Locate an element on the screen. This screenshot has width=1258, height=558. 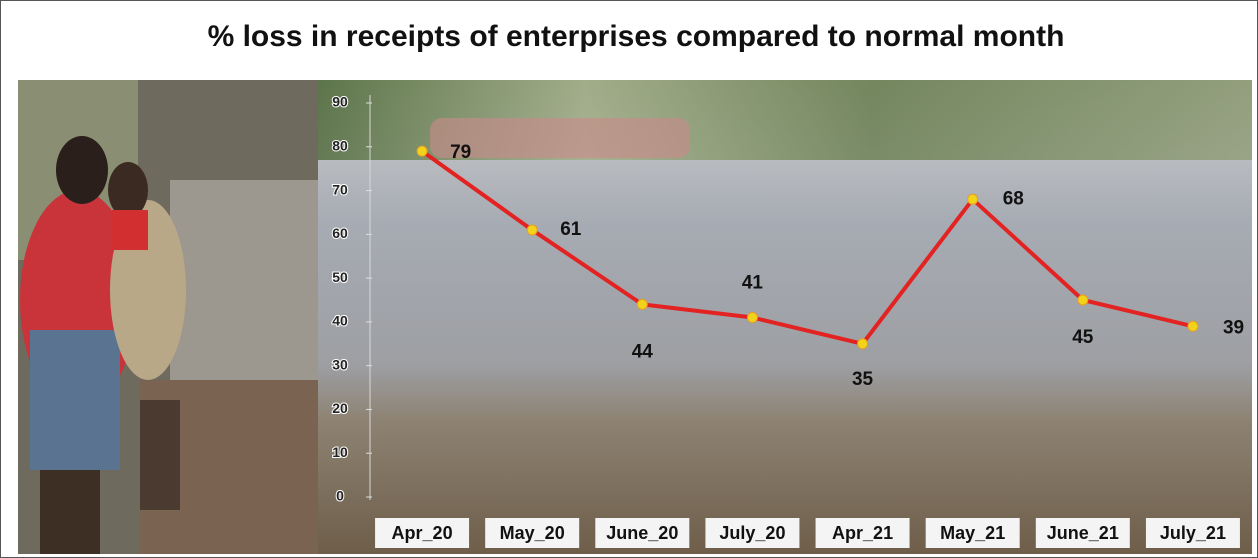
y-tick-label: 0 is located at coordinates (340, 496).